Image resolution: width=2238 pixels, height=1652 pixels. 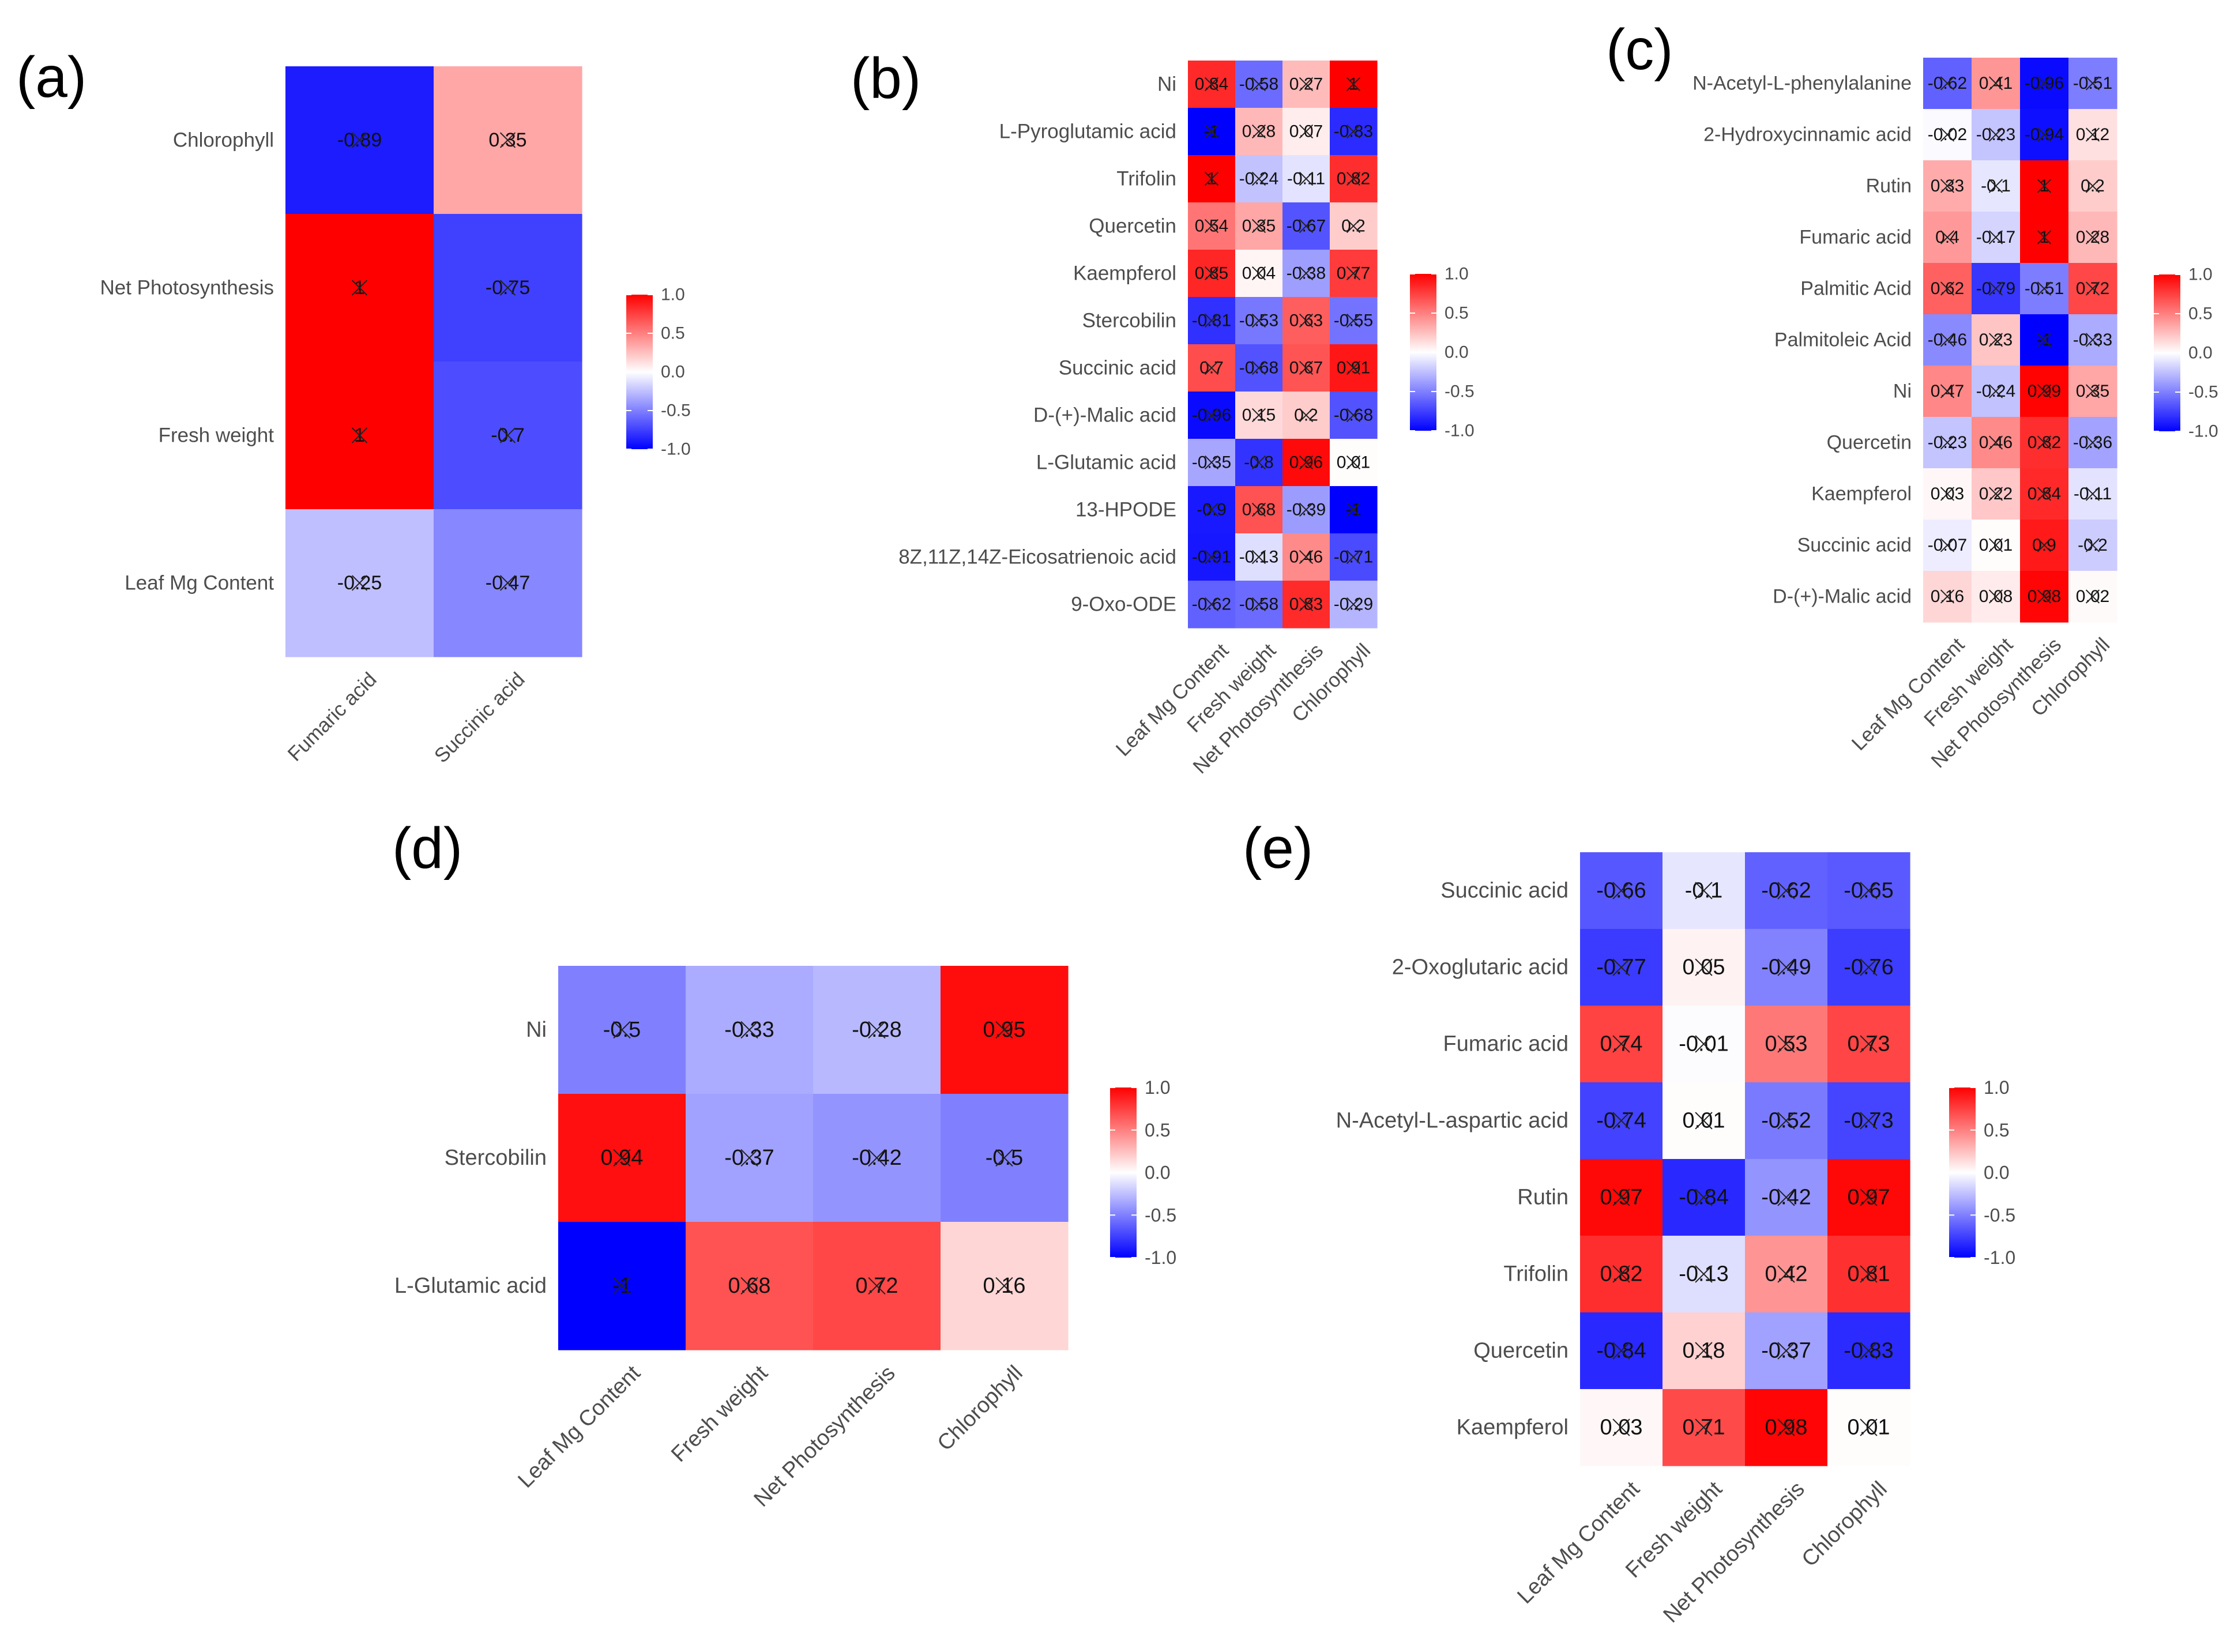 What do you see at coordinates (579, 1427) in the screenshot?
I see `column-label: Leaf Mg Content` at bounding box center [579, 1427].